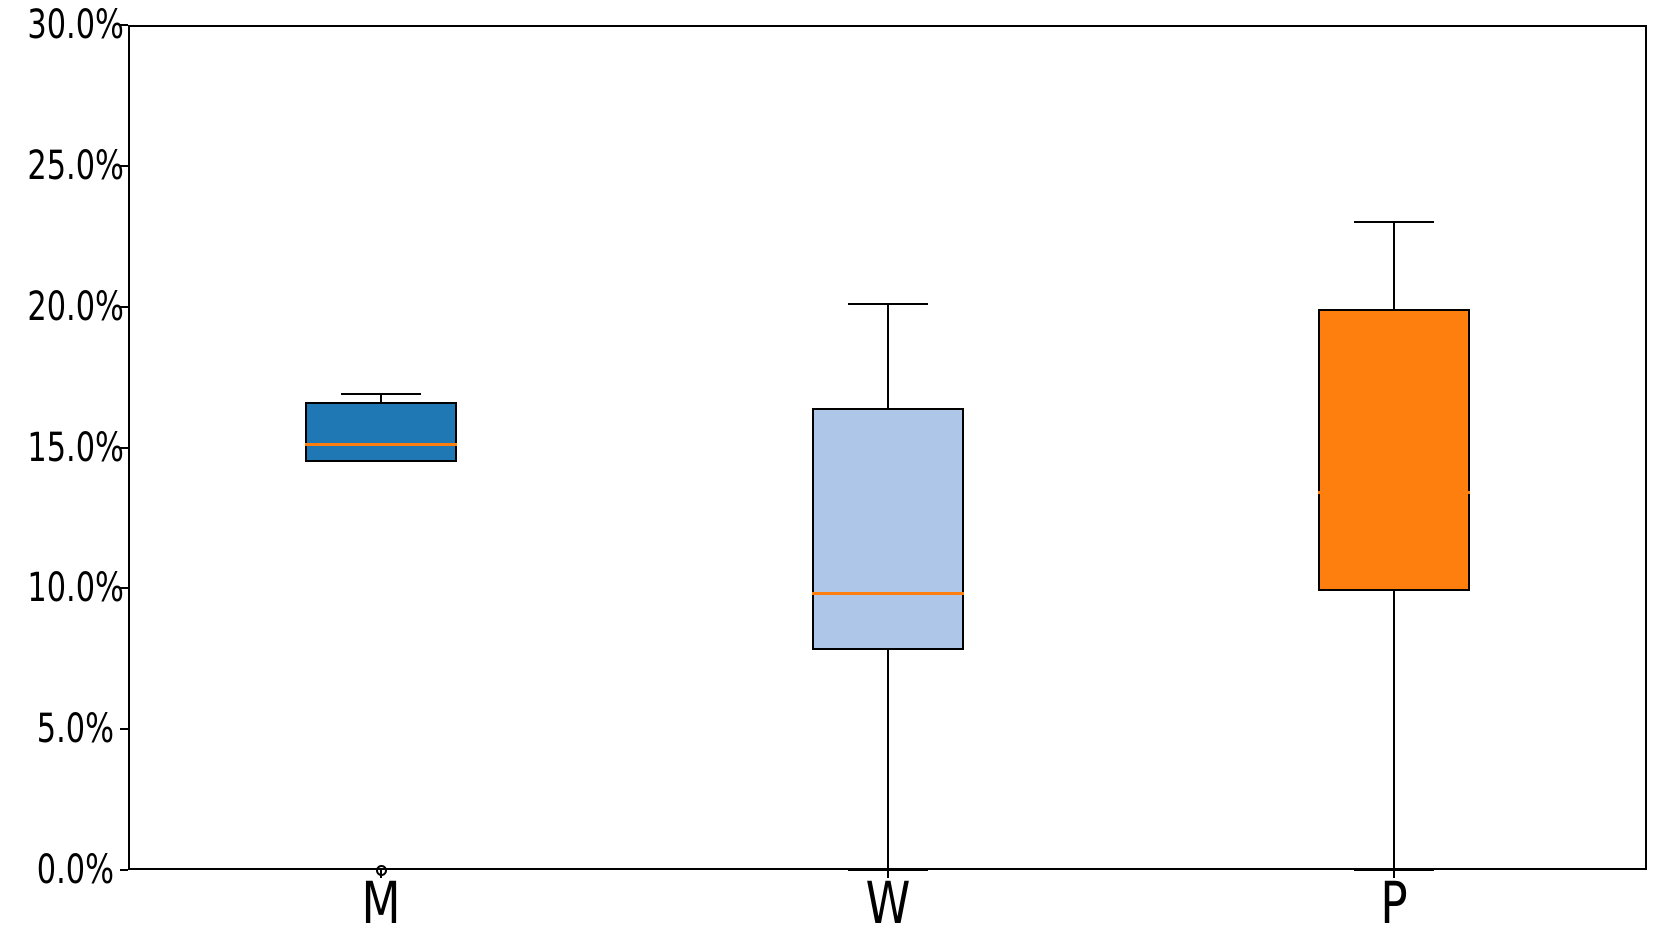  I want to click on y-axis-tick-label: 30.0%, so click(75, 25).